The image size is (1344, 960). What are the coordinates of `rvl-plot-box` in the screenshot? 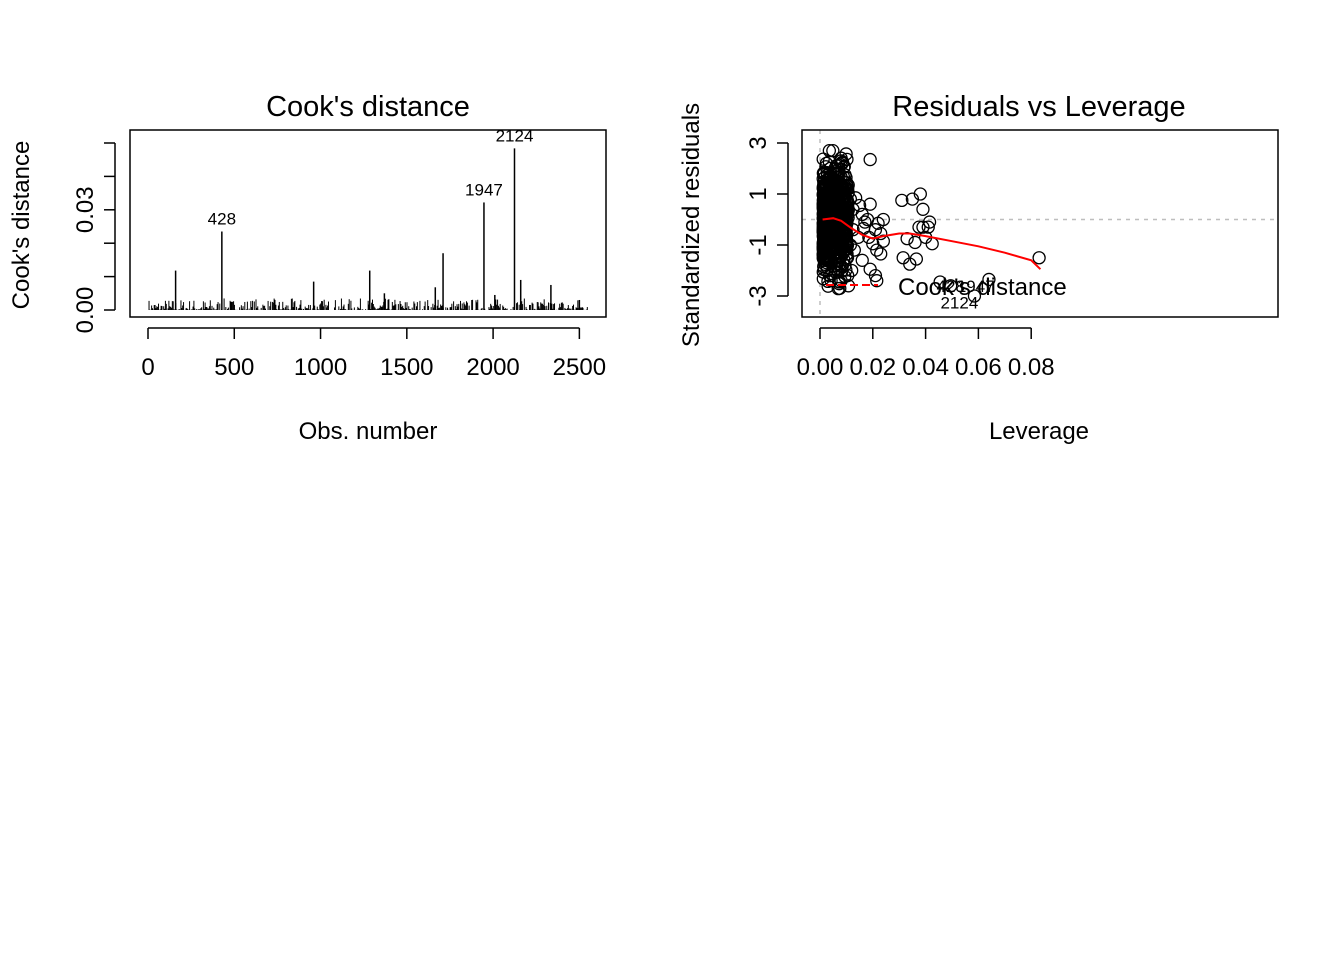 It's located at (1040, 223).